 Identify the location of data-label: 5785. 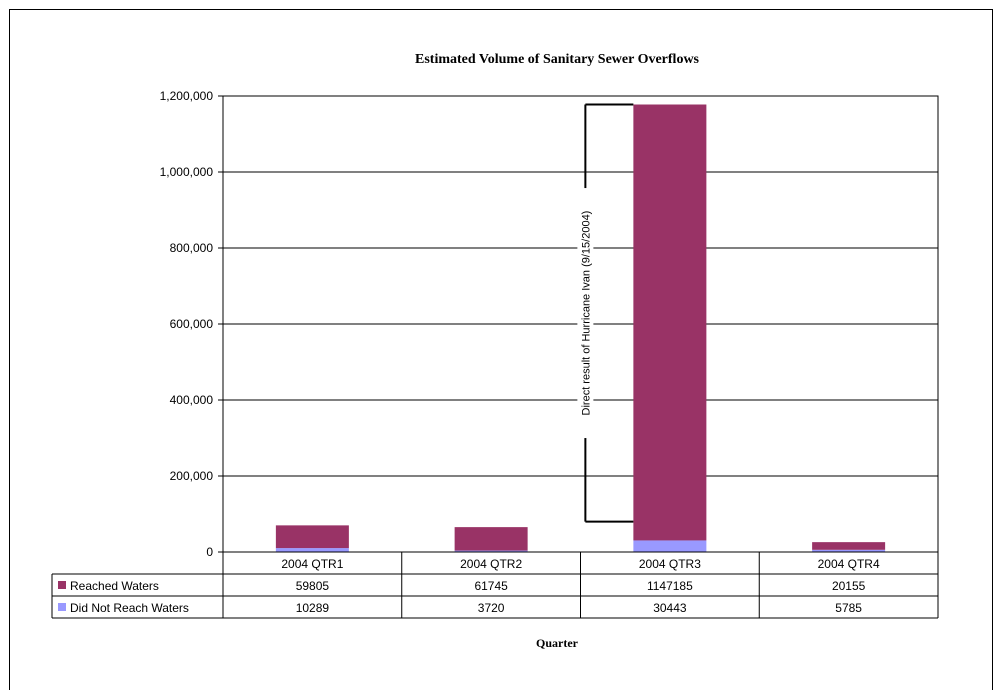
(848, 608).